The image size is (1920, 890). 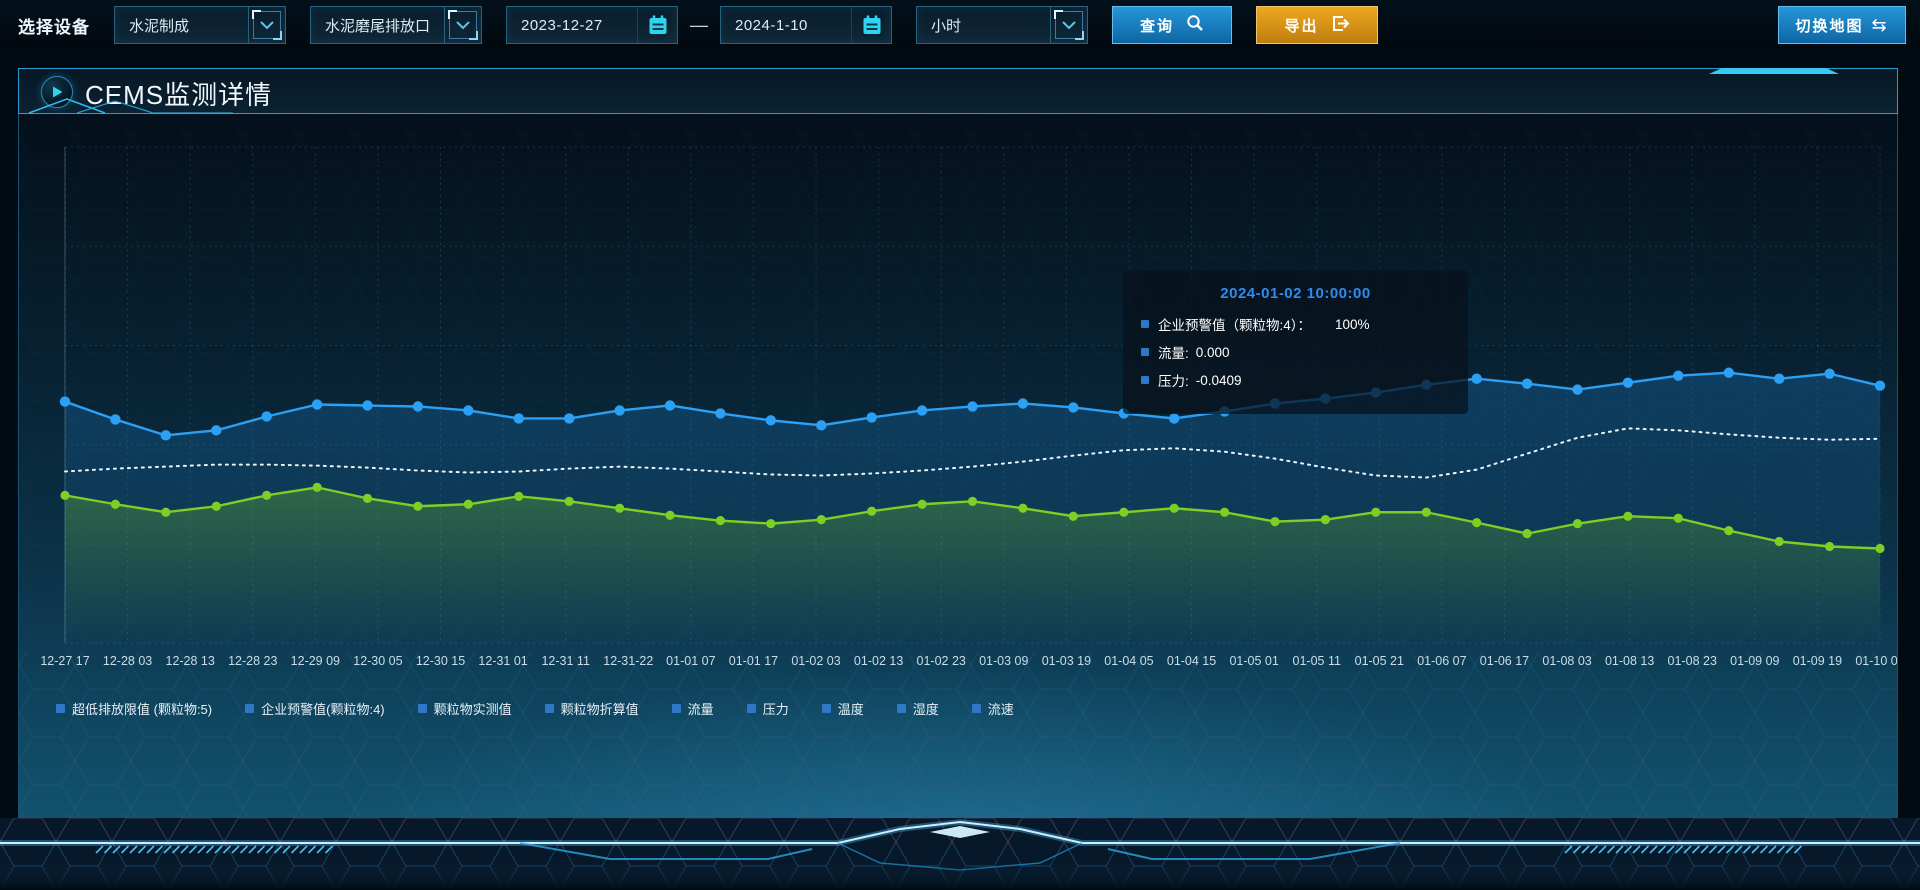 I want to click on legend-label: 压力, so click(x=775, y=709).